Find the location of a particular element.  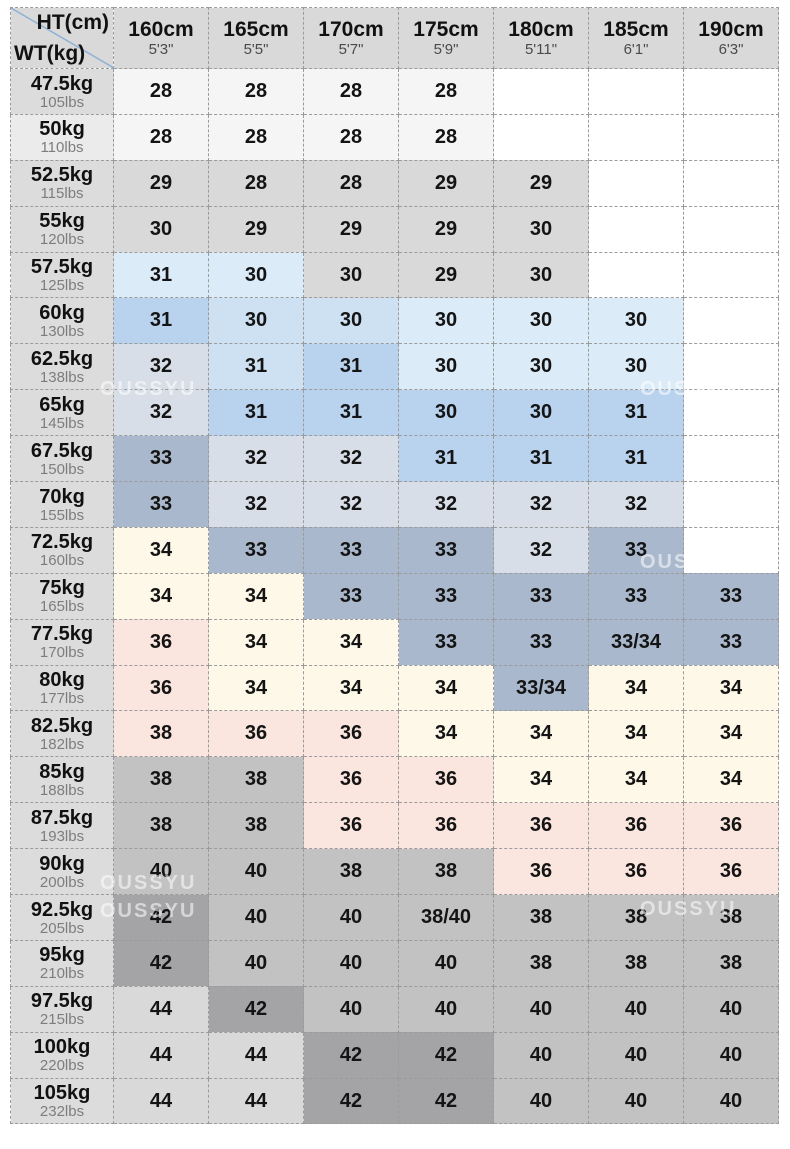

table-row-65kg: 65kg 145lbs 32 31 31 30 30 31 is located at coordinates (394, 413).